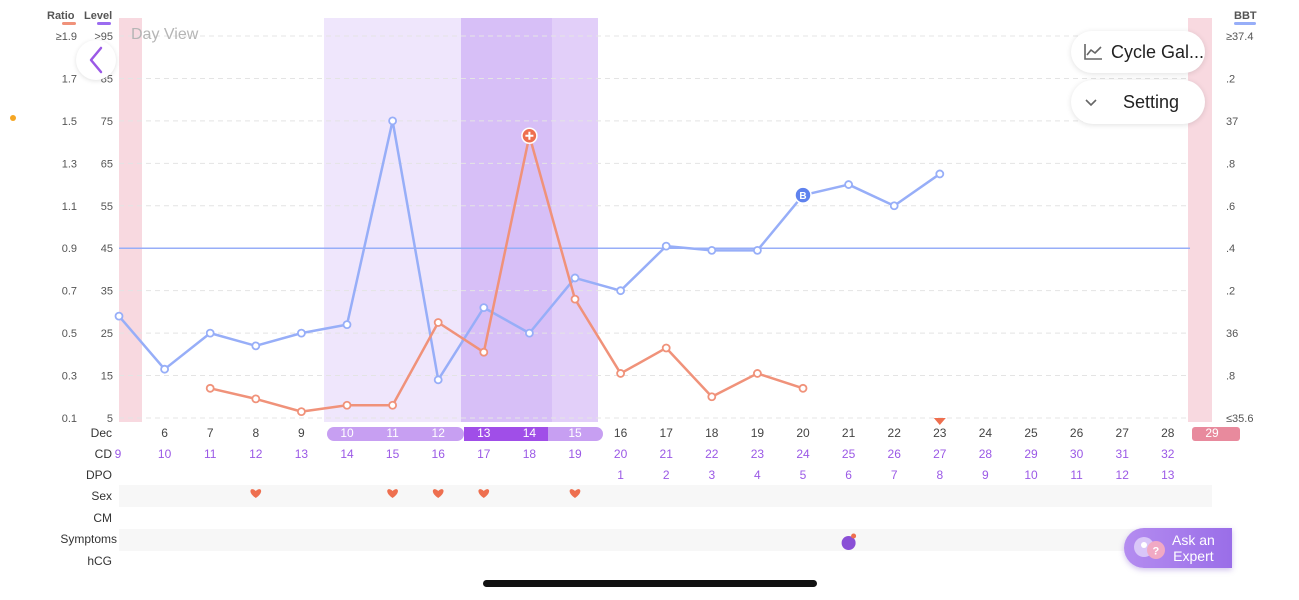  Describe the element at coordinates (1123, 433) in the screenshot. I see `date-label: 27` at that location.